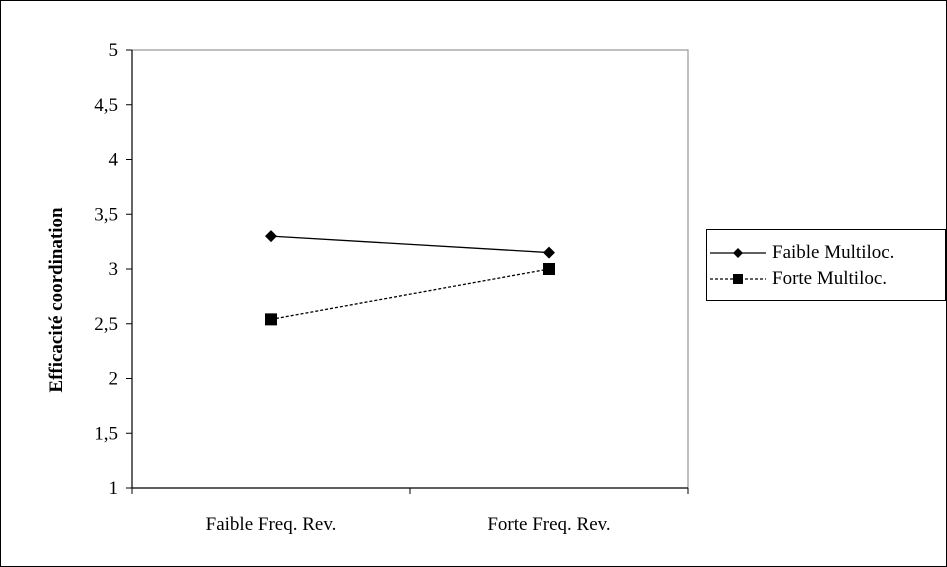  I want to click on y-tick-label: 2,5, so click(106, 324).